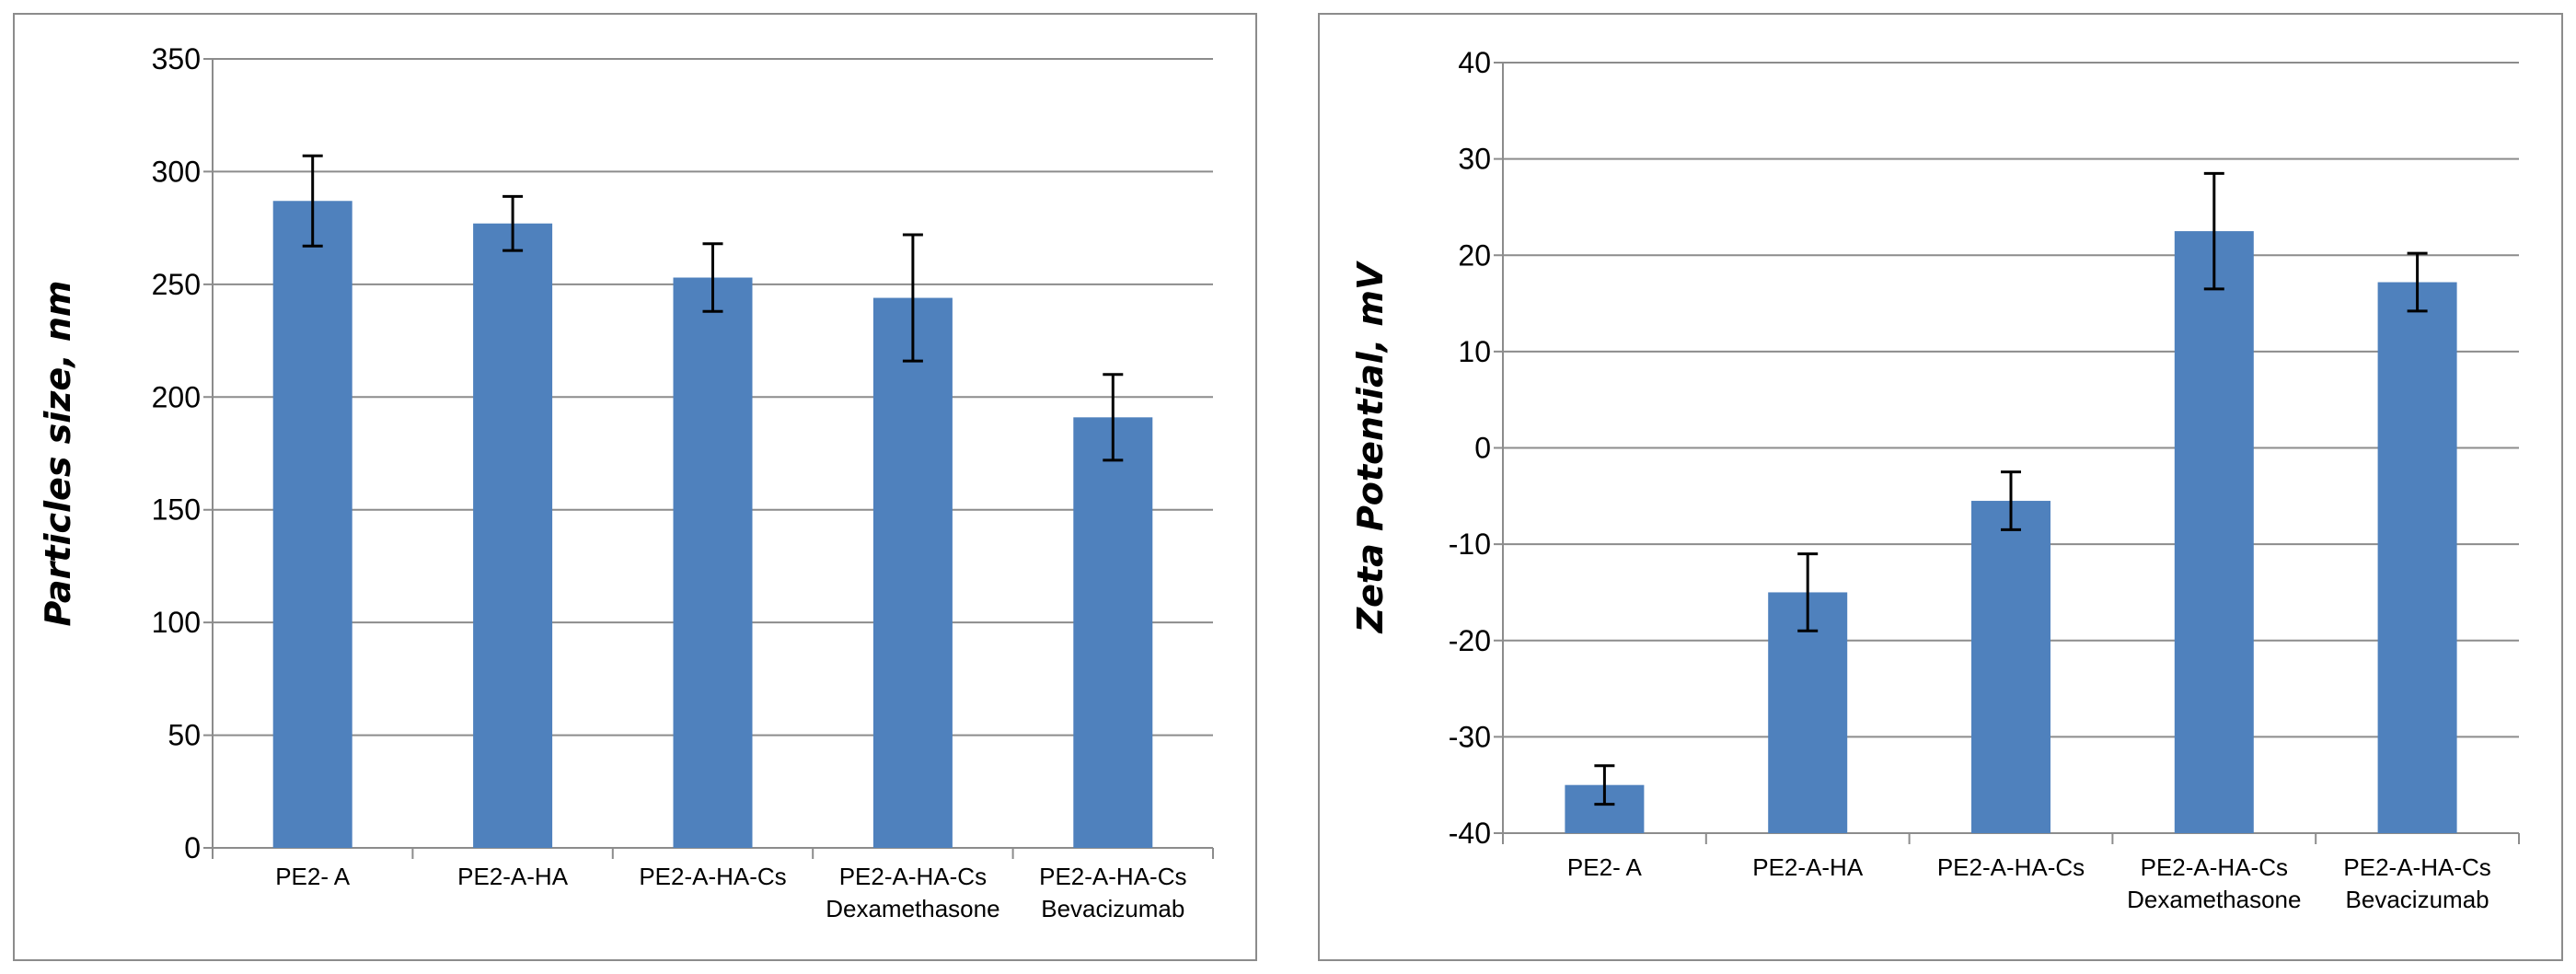 Image resolution: width=2576 pixels, height=974 pixels. Describe the element at coordinates (58, 453) in the screenshot. I see `y-axis-title: Particles size, nm` at that location.